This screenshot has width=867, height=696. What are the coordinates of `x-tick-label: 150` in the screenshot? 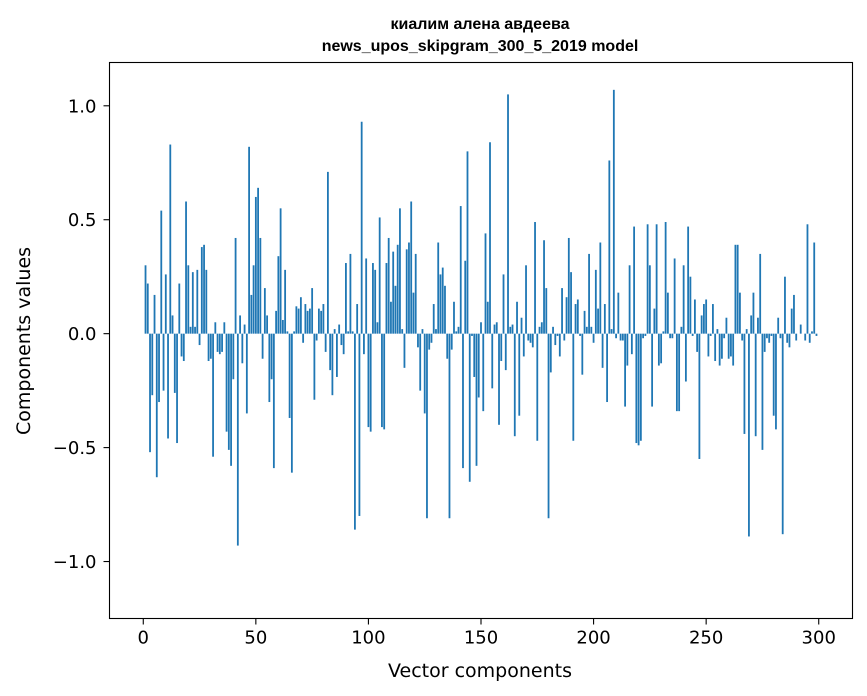 It's located at (481, 638).